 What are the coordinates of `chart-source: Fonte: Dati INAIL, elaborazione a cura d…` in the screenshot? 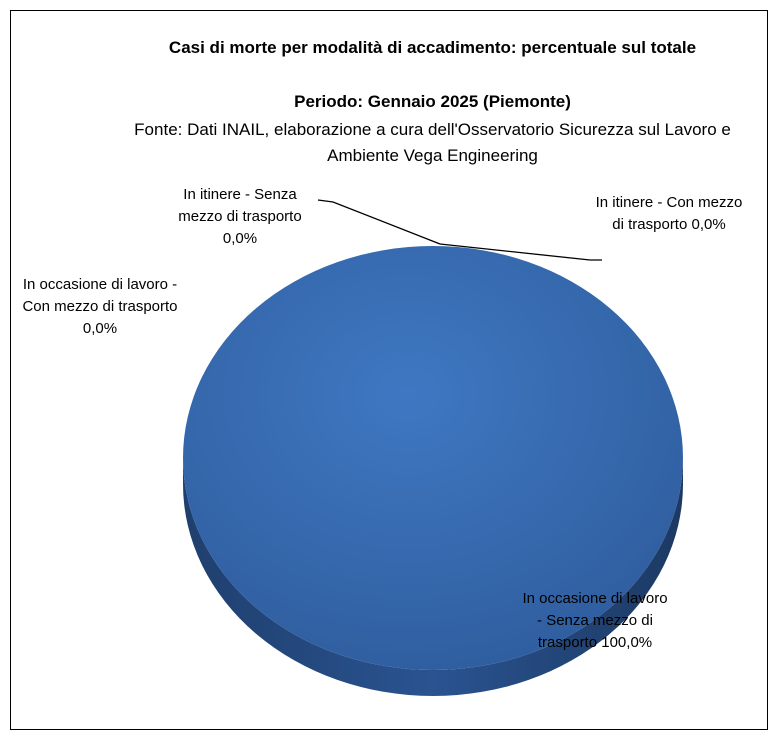 It's located at (432, 142).